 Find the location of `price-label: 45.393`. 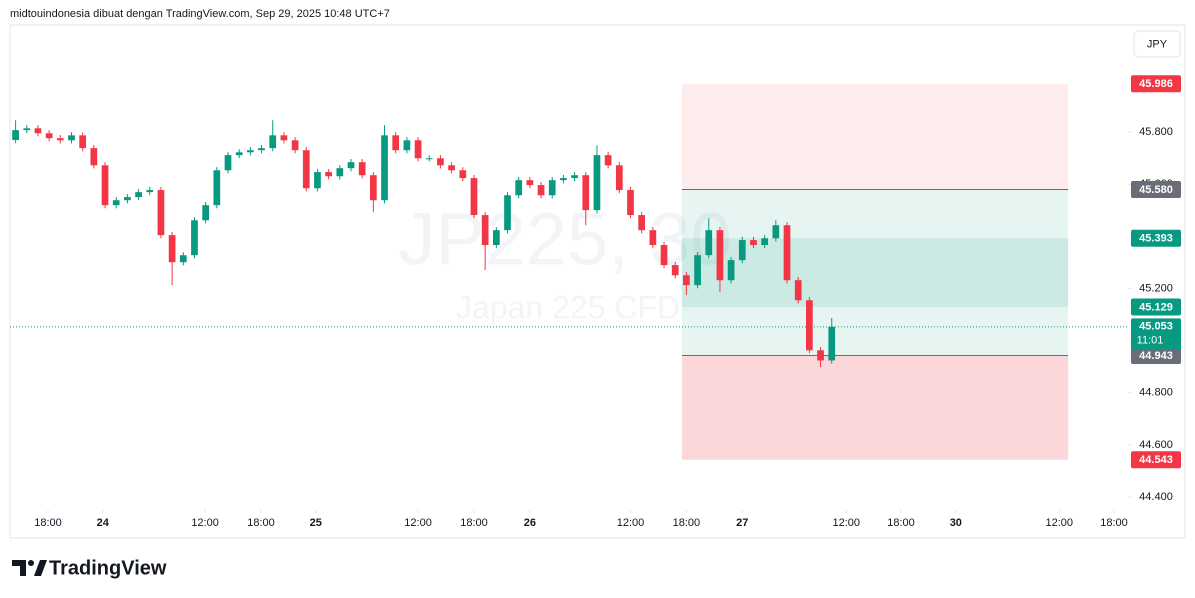

price-label: 45.393 is located at coordinates (1156, 239).